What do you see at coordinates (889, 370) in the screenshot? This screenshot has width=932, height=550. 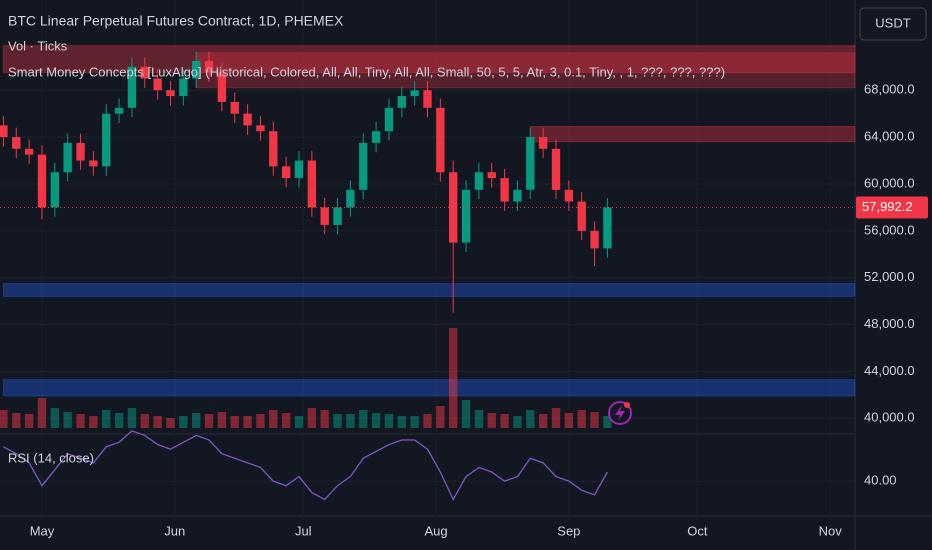 I see `y-tick-label: 44,000.0` at bounding box center [889, 370].